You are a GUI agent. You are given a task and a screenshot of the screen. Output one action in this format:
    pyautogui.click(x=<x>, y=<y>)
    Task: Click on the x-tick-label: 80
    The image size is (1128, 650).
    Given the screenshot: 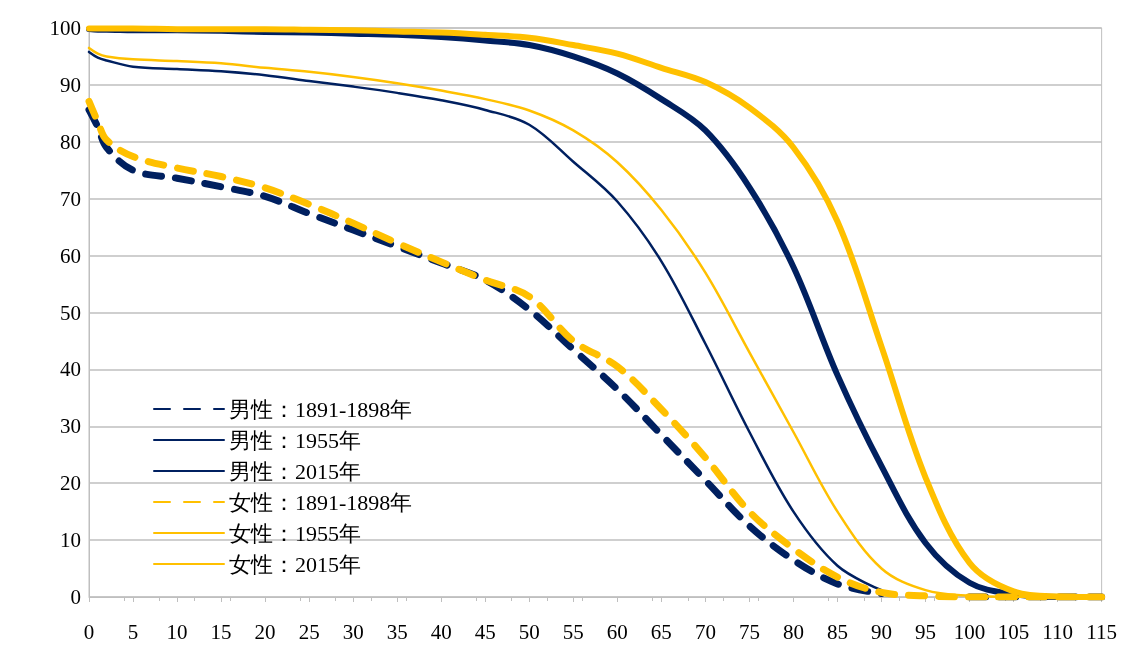 What is the action you would take?
    pyautogui.click(x=793, y=631)
    